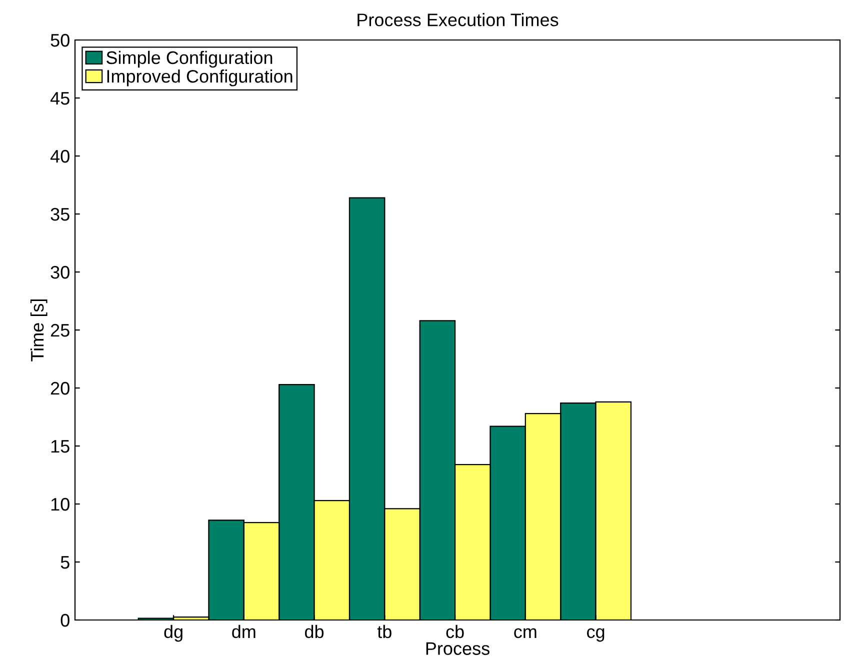  I want to click on x-tick-label: cm, so click(525, 633).